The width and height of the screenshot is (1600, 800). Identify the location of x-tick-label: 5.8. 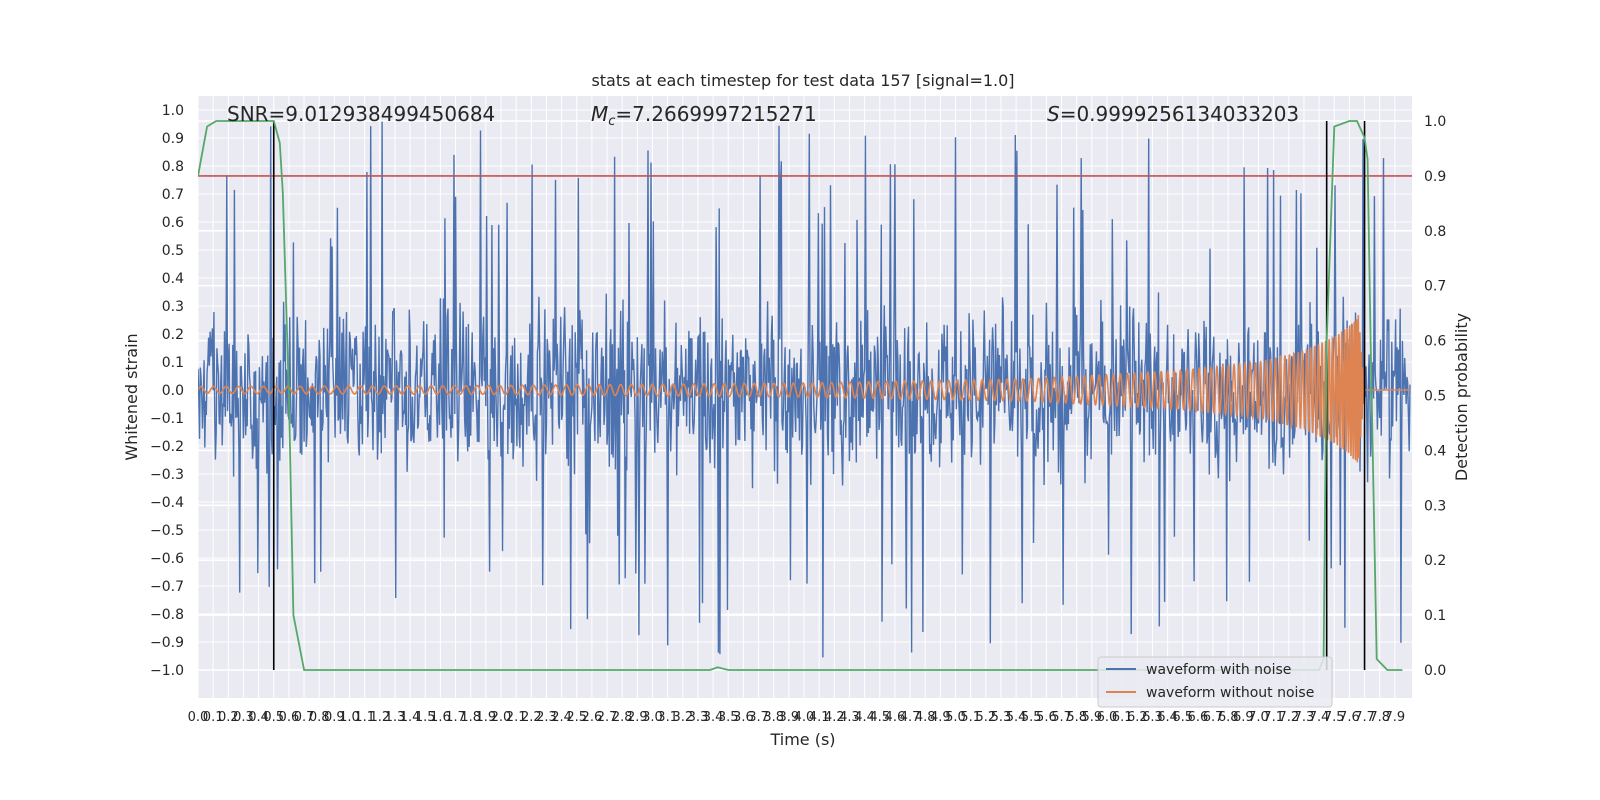
(1076, 717).